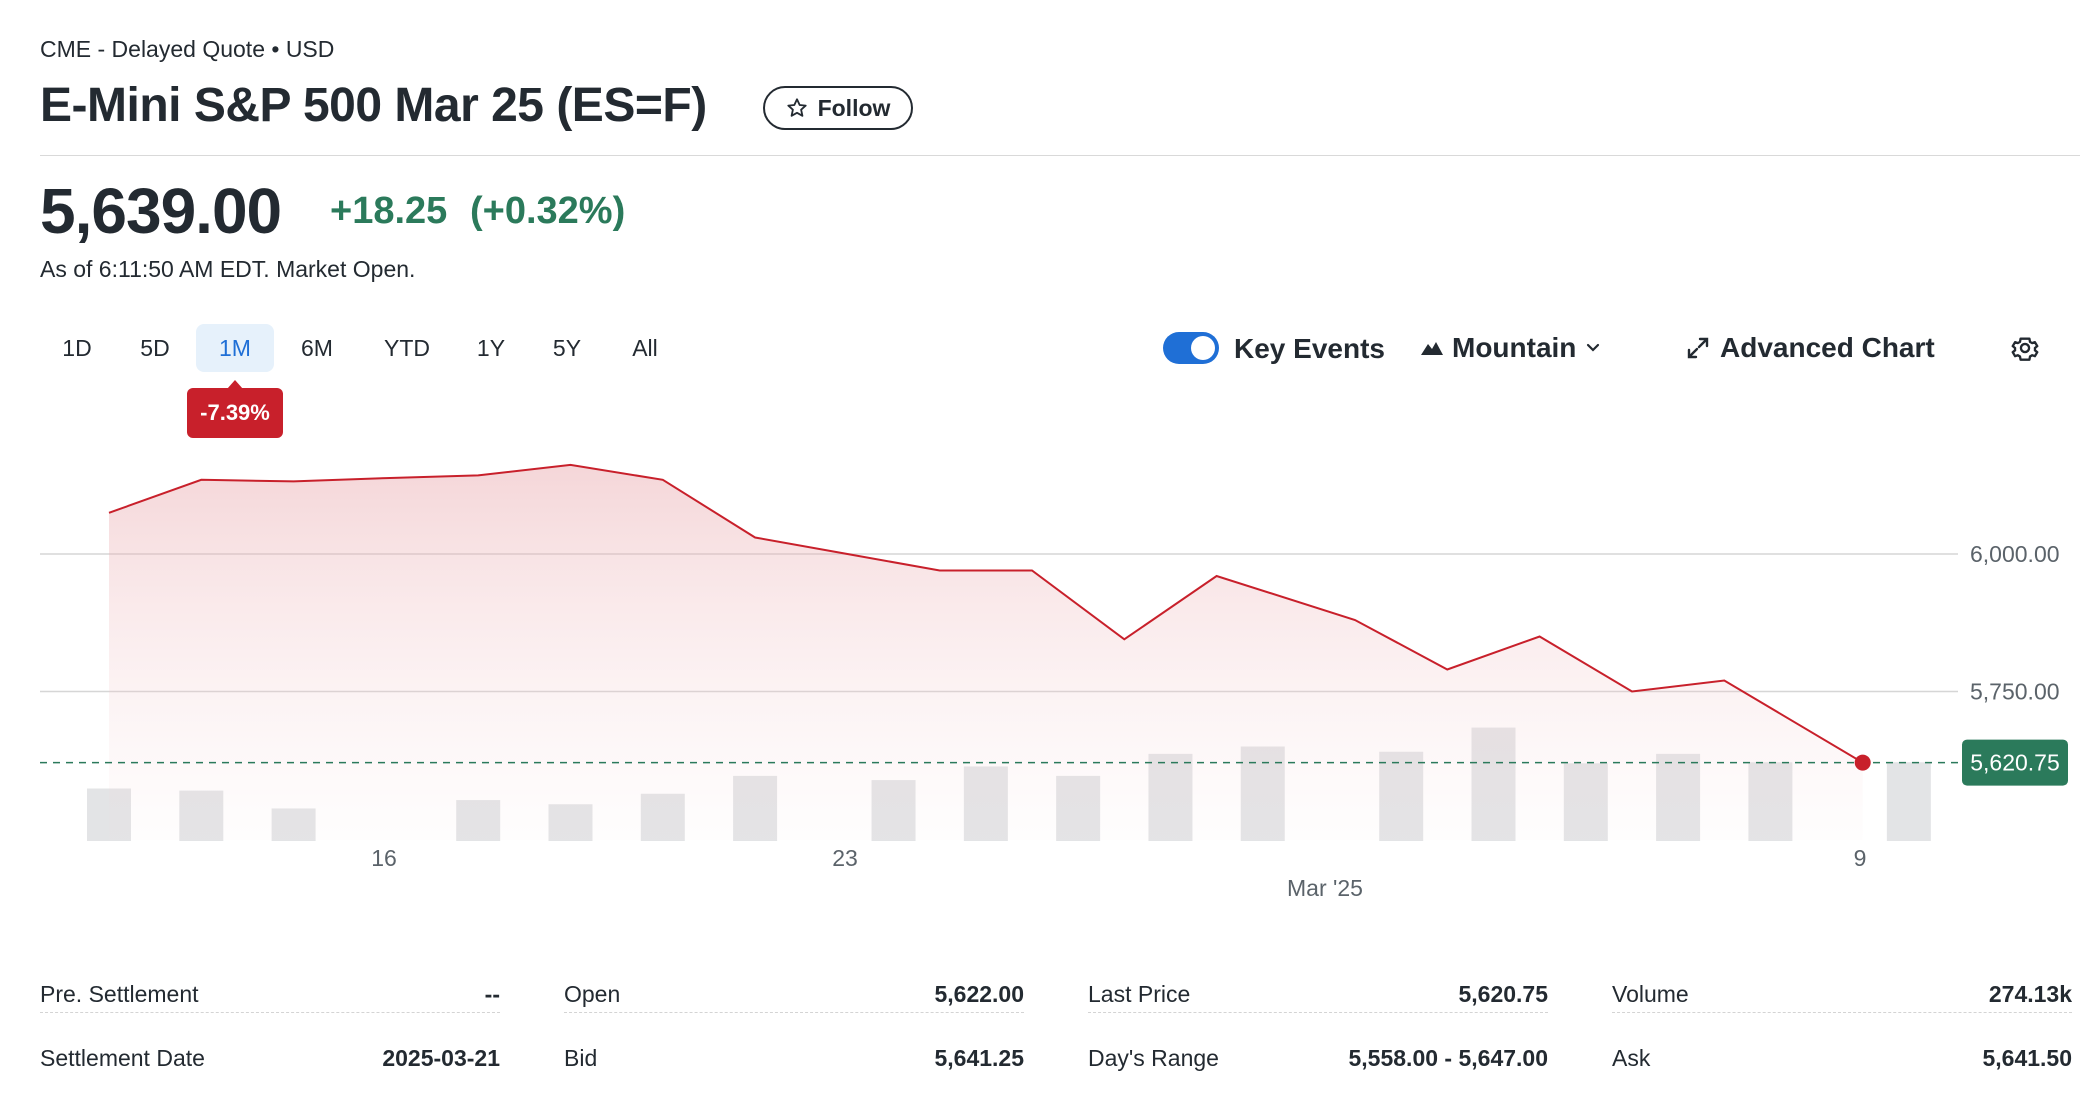  What do you see at coordinates (979, 993) in the screenshot?
I see `stat-value: 5,622.00` at bounding box center [979, 993].